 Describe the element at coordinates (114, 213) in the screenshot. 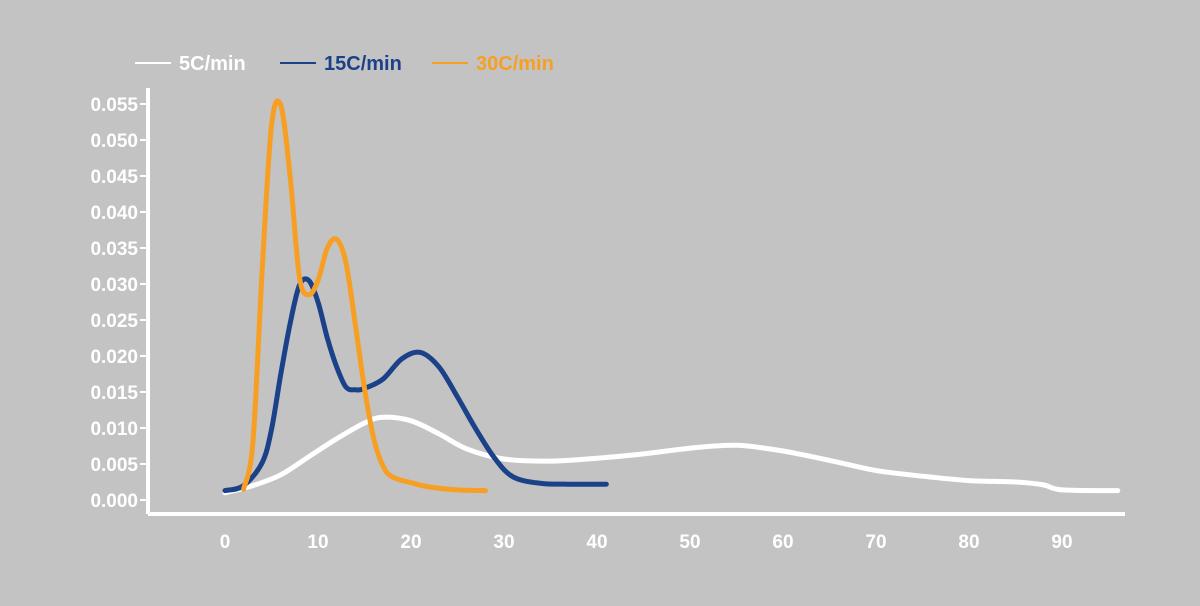

I see `y-tick-label: 0.040` at that location.